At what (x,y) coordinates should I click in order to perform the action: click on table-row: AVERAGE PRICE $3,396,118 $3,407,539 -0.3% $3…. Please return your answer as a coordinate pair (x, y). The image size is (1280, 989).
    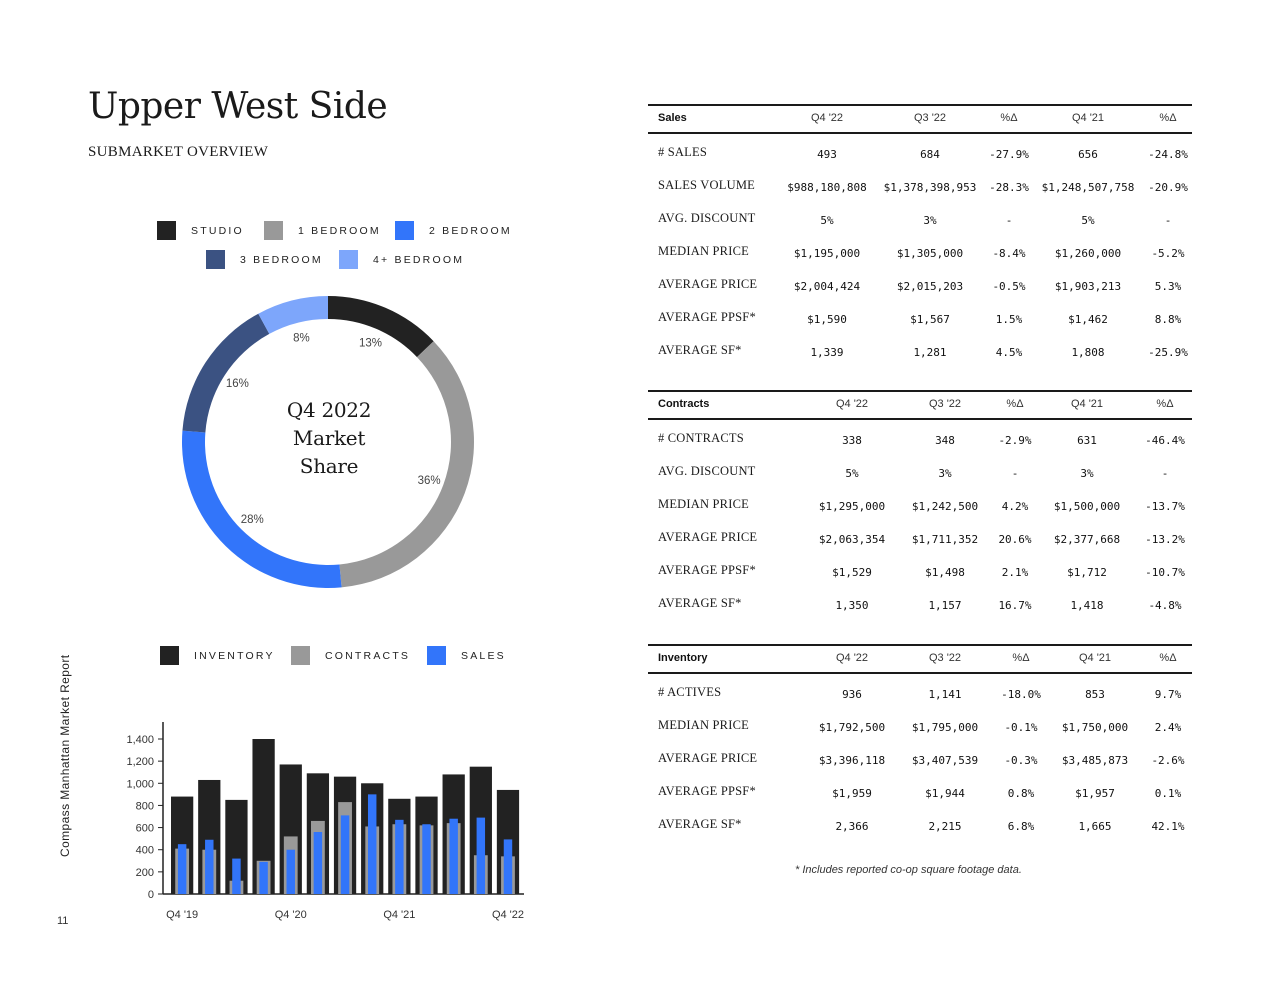
    Looking at the image, I should click on (920, 760).